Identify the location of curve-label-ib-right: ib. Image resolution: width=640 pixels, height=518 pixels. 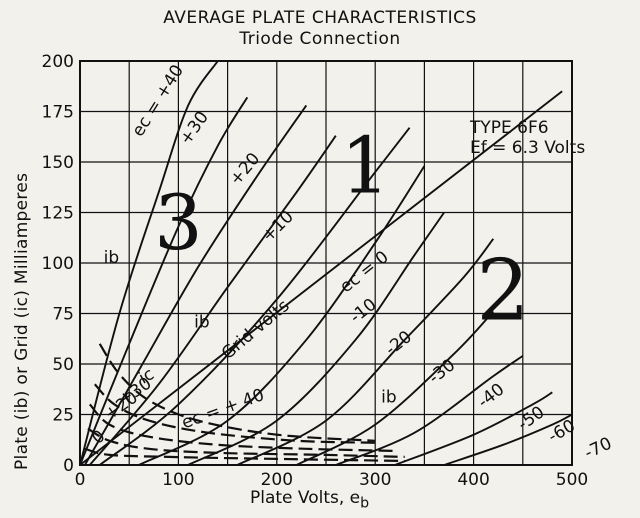
(389, 397).